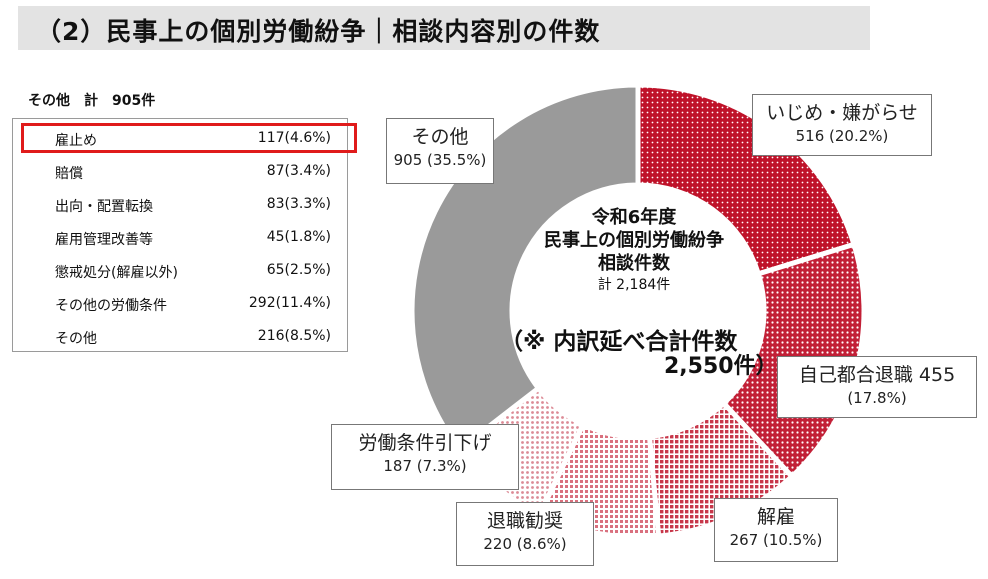 The width and height of the screenshot is (988, 579). I want to click on slice-value-label-2: (17.8%), so click(877, 398).